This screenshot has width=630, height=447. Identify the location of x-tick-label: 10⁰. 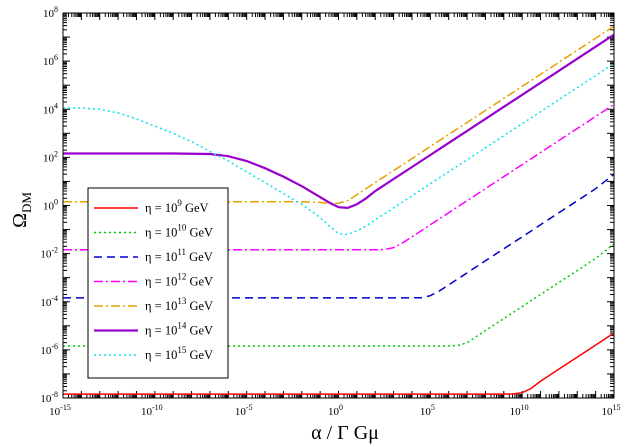
(335, 410).